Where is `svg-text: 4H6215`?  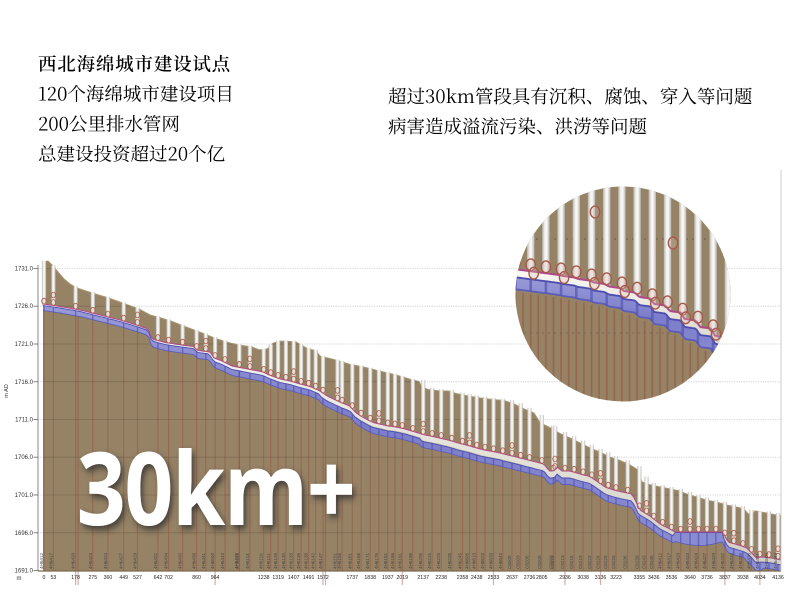
svg-text: 4H6215 is located at coordinates (429, 560).